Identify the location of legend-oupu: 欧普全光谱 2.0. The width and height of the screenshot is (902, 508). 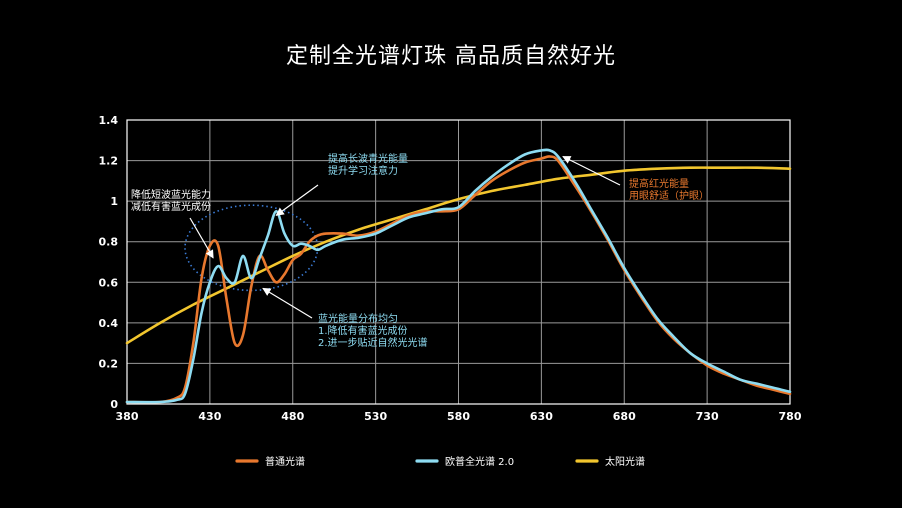
(464, 461).